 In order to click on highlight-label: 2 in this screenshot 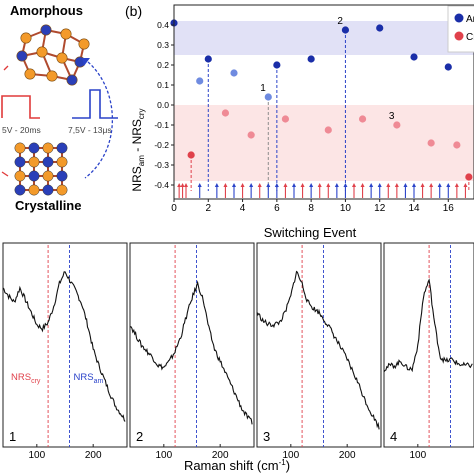, I will do `click(340, 21)`.